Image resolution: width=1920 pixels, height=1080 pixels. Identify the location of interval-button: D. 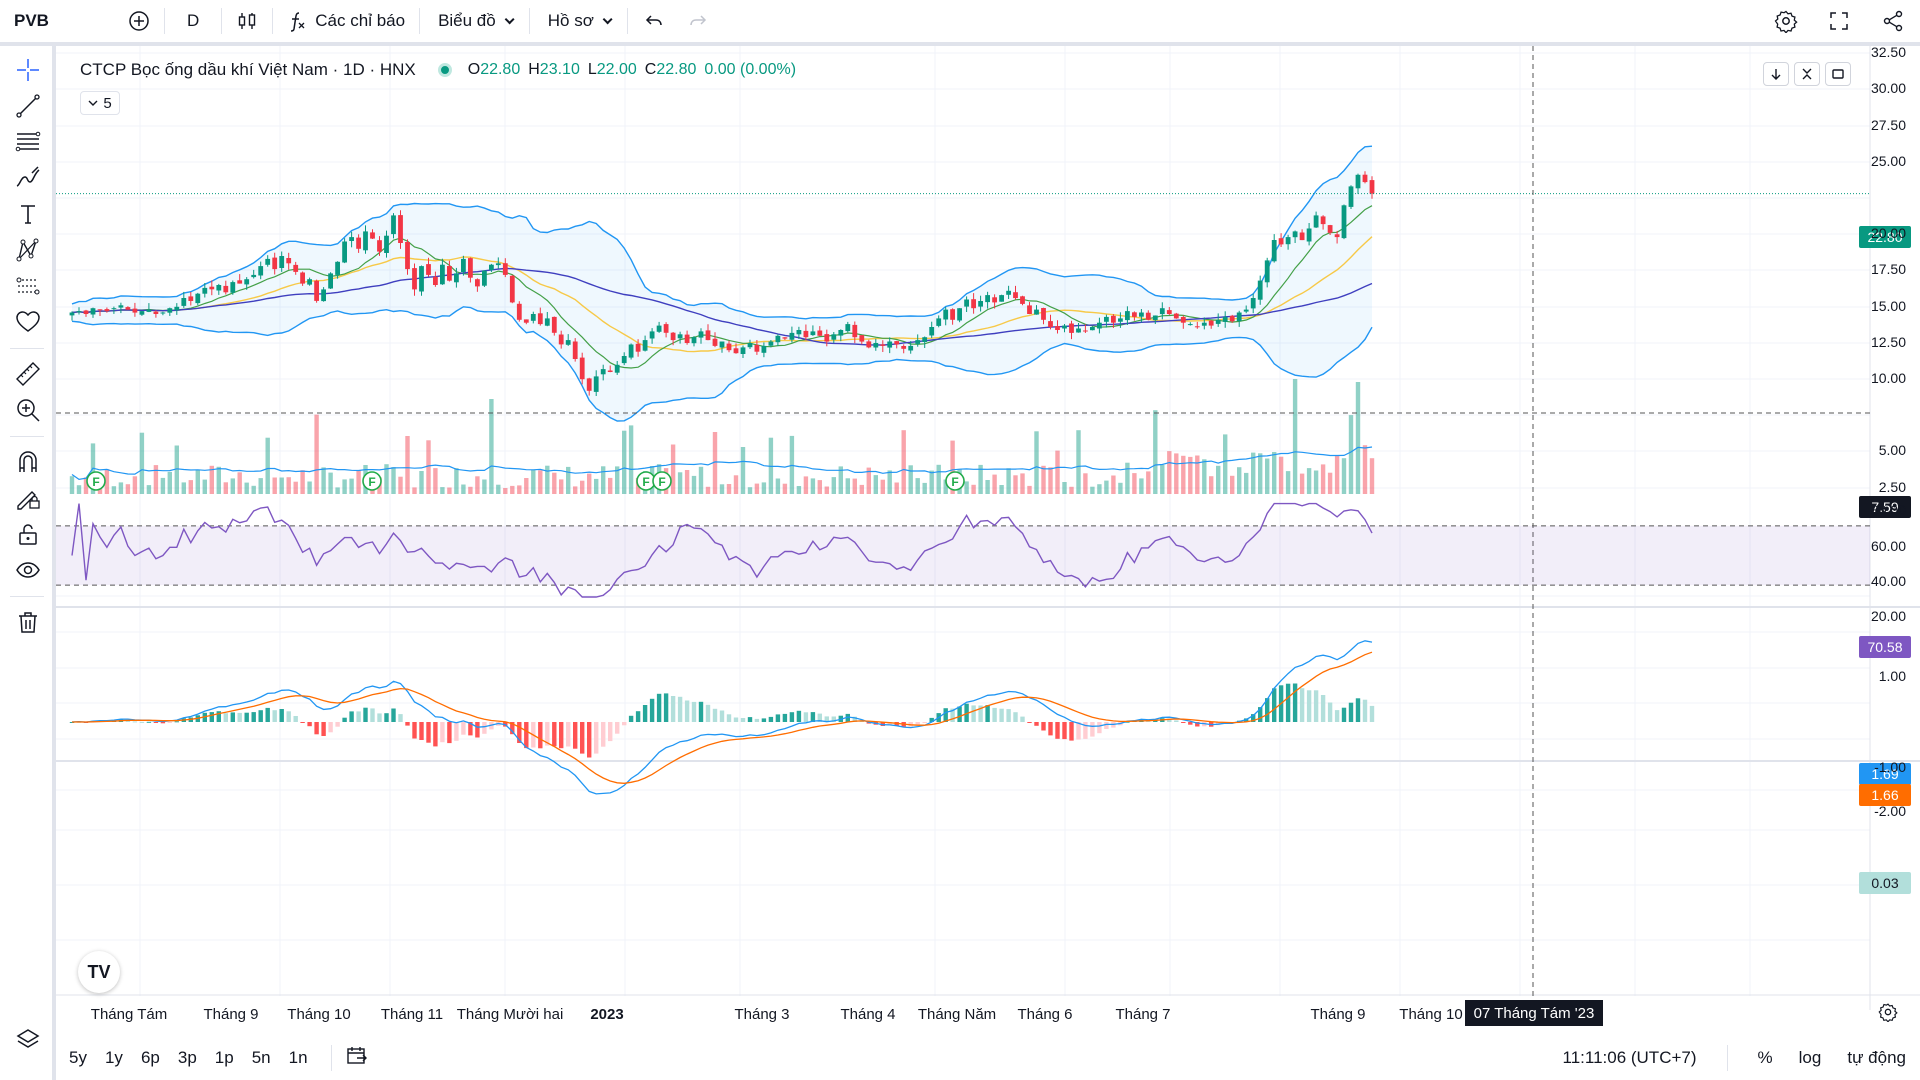
(193, 21).